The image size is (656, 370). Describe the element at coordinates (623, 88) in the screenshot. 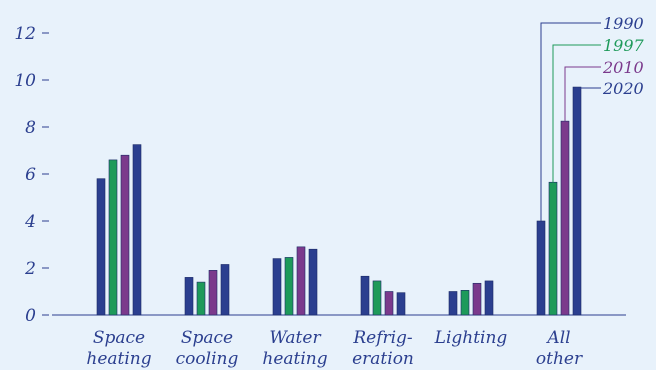

I see `legend-label-2020: 2020` at that location.